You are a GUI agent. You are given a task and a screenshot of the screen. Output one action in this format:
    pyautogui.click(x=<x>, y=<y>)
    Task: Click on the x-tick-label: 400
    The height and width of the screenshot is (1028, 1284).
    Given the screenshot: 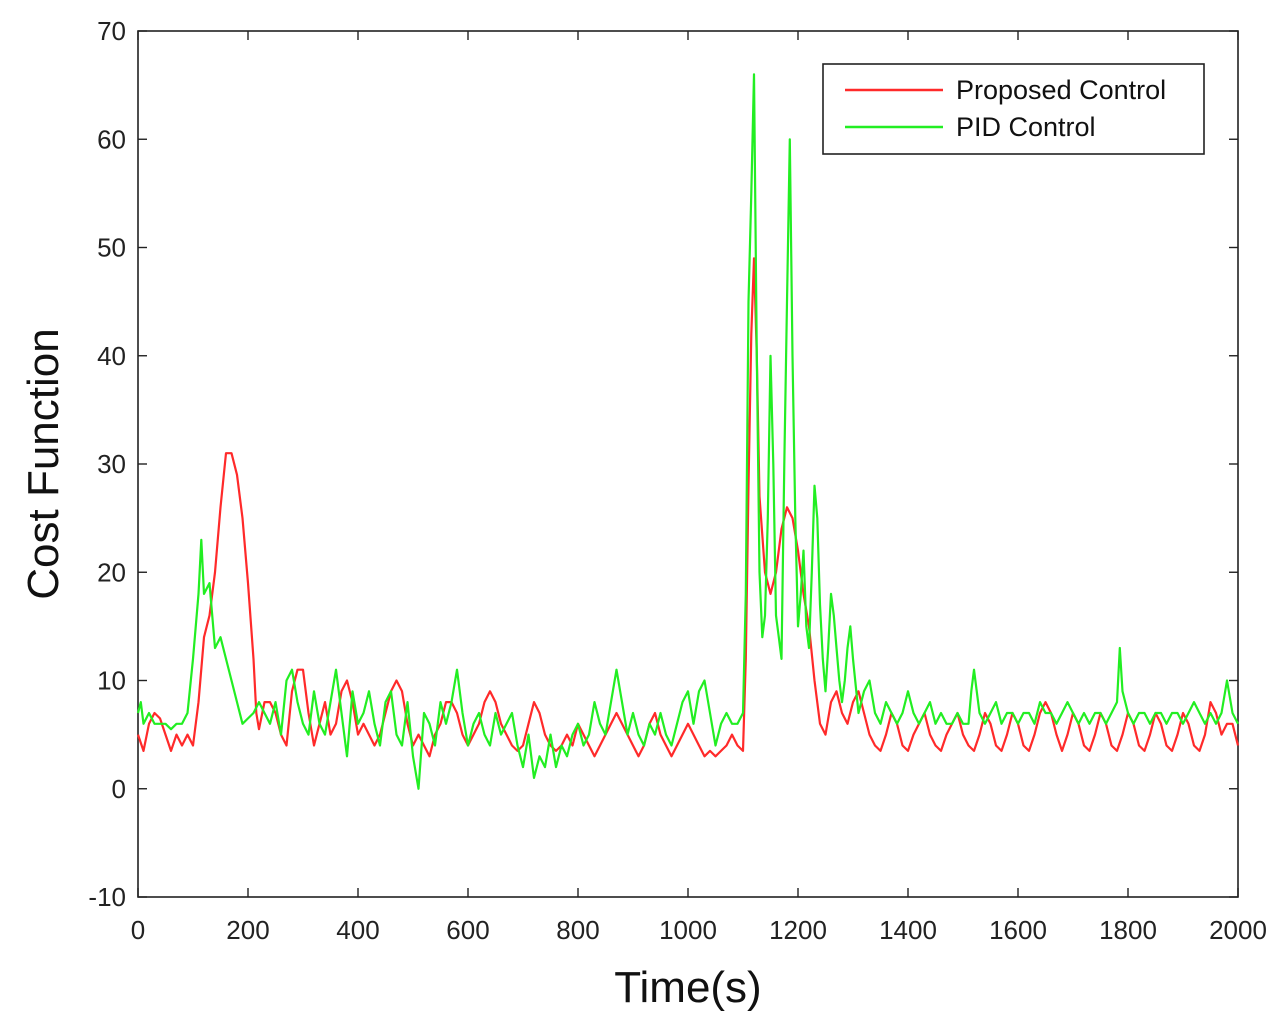 What is the action you would take?
    pyautogui.click(x=357, y=930)
    